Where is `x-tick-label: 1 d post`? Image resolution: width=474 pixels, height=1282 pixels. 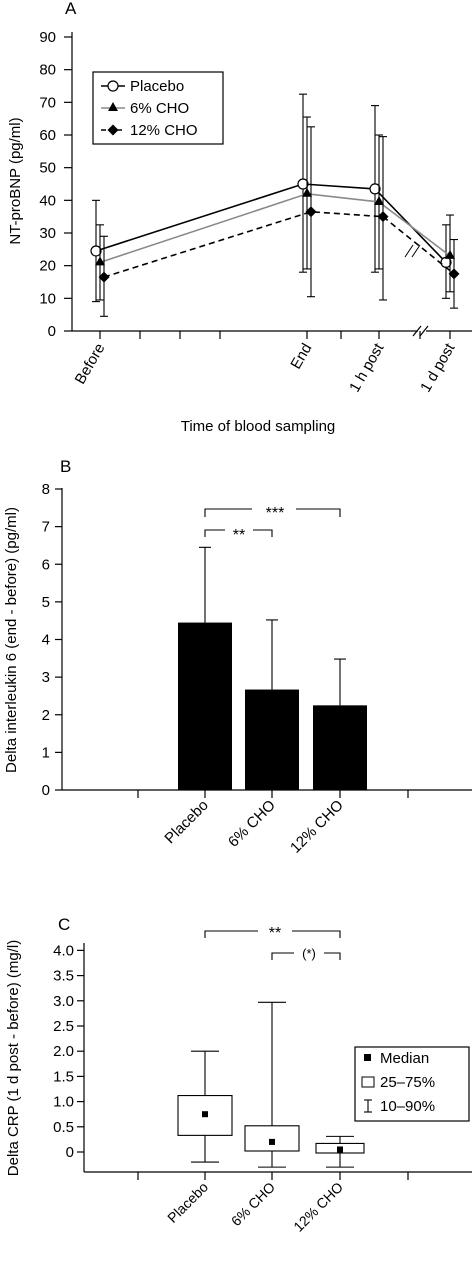 x-tick-label: 1 d post is located at coordinates (438, 367).